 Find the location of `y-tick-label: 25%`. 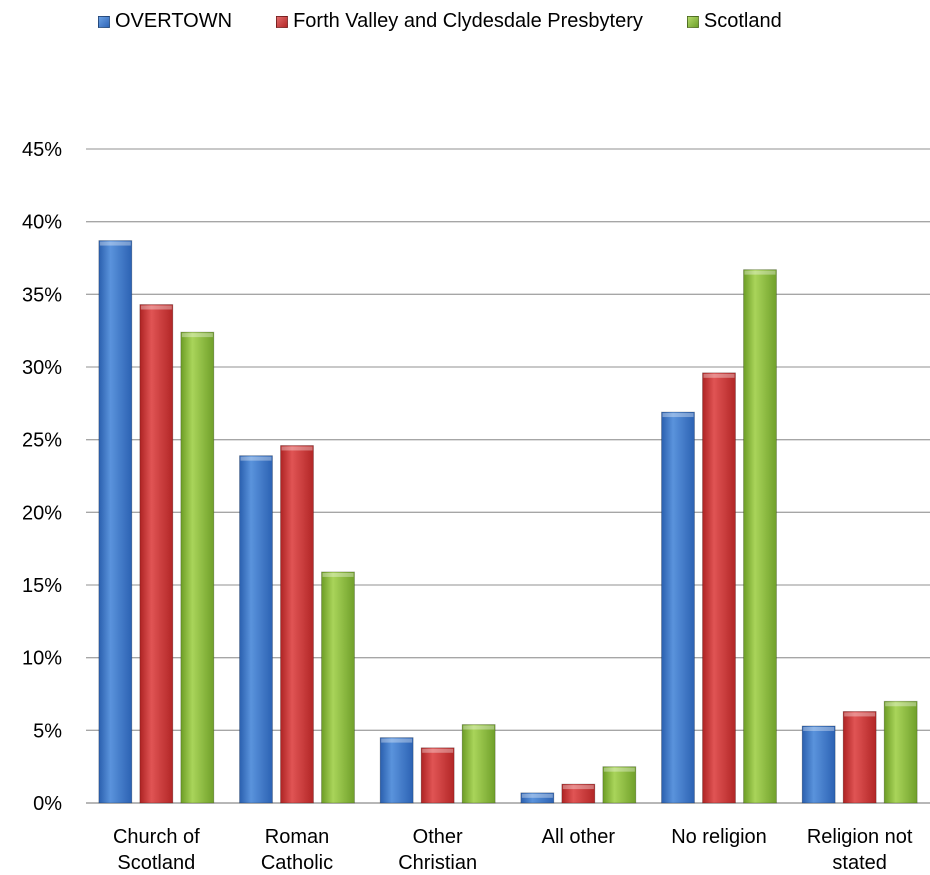

y-tick-label: 25% is located at coordinates (42, 441).